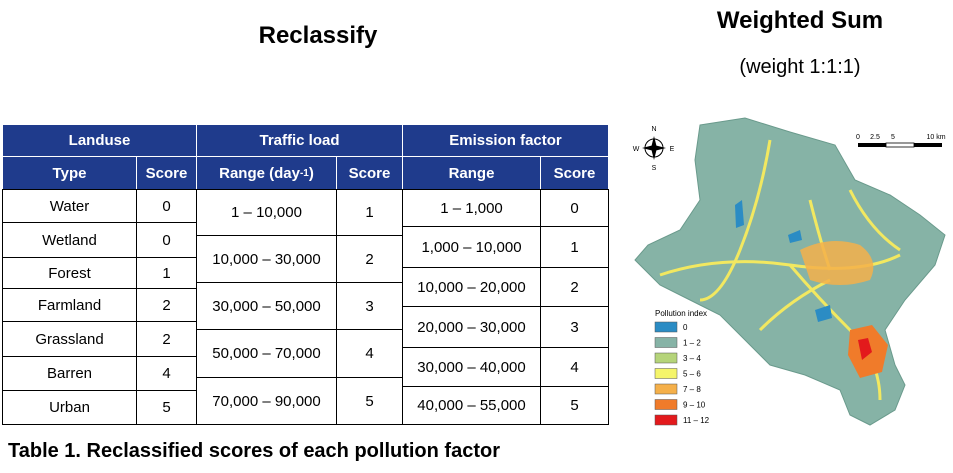  What do you see at coordinates (694, 405) in the screenshot?
I see `legend-label: 9 – 10` at bounding box center [694, 405].